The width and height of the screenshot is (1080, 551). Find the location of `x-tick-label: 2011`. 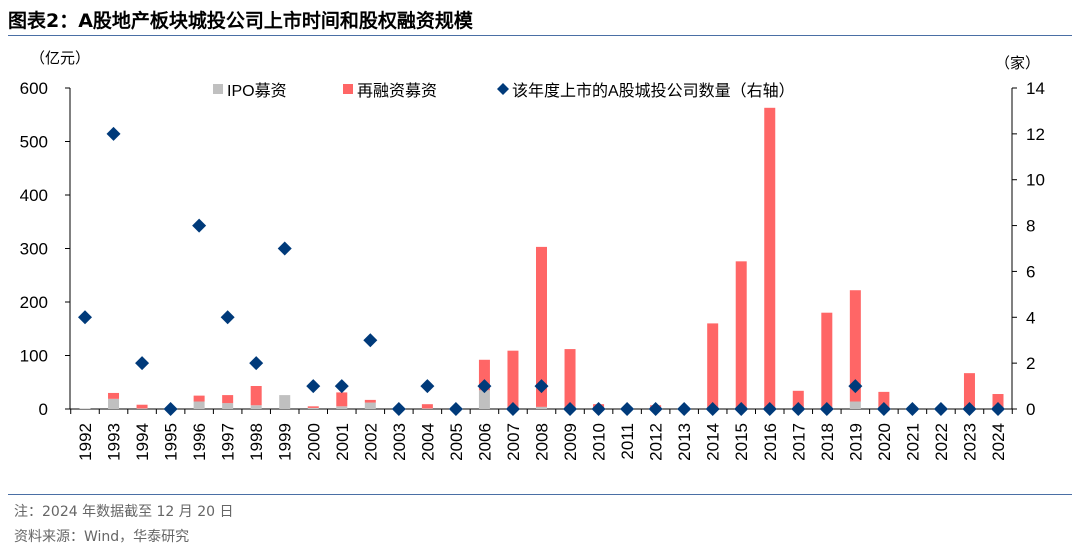

x-tick-label: 2011 is located at coordinates (627, 441).